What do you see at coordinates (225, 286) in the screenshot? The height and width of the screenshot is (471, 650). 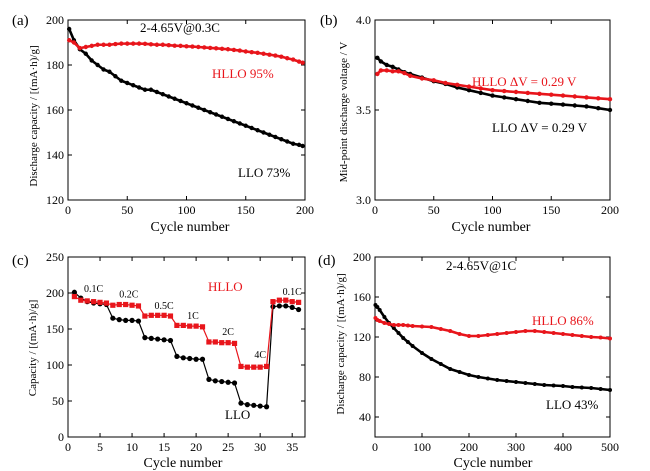 I see `panel-c-hllo-label: HLLO` at bounding box center [225, 286].